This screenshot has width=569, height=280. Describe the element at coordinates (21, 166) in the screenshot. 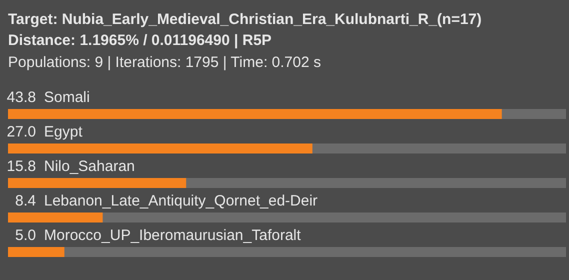

I see `data-label: 15.8` at that location.